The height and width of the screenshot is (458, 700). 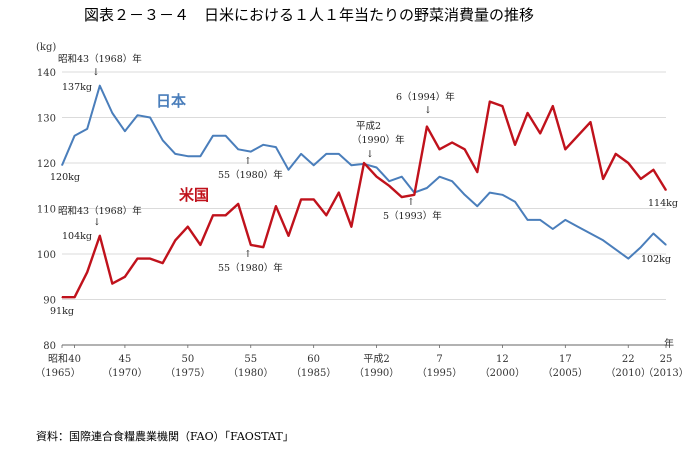 What do you see at coordinates (370, 154) in the screenshot?
I see `annotation-1990-arrow: ↓` at bounding box center [370, 154].